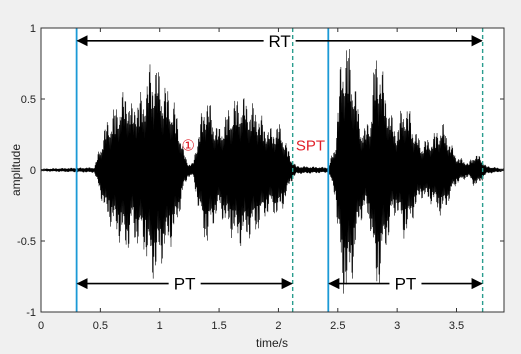 The height and width of the screenshot is (354, 521). What do you see at coordinates (337, 326) in the screenshot?
I see `x-tick-label-5: 2.5` at bounding box center [337, 326].